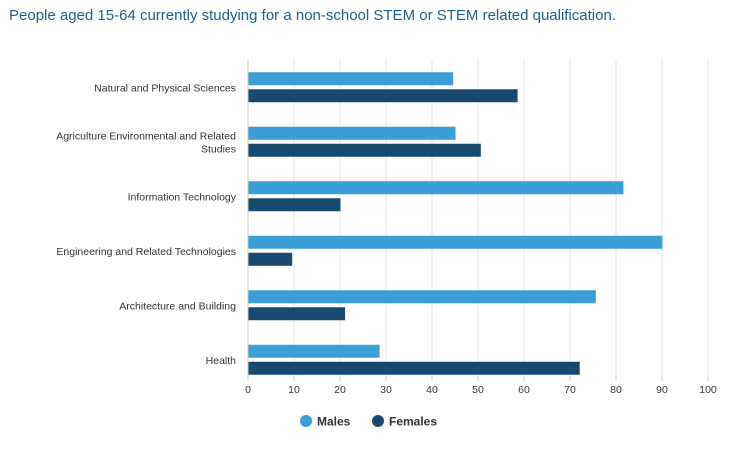  What do you see at coordinates (165, 88) in the screenshot?
I see `category-label: Natural and Physical Sciences` at bounding box center [165, 88].